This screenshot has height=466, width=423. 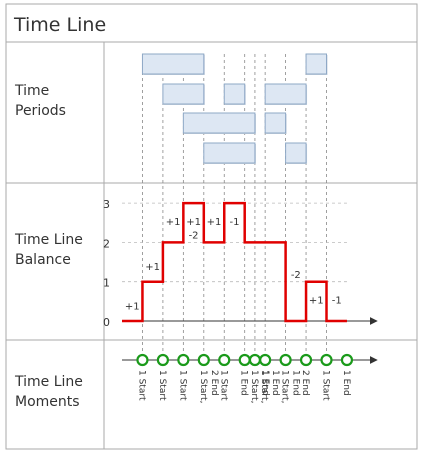 I want to click on section-label-moments: Time Line, so click(x=48, y=382).